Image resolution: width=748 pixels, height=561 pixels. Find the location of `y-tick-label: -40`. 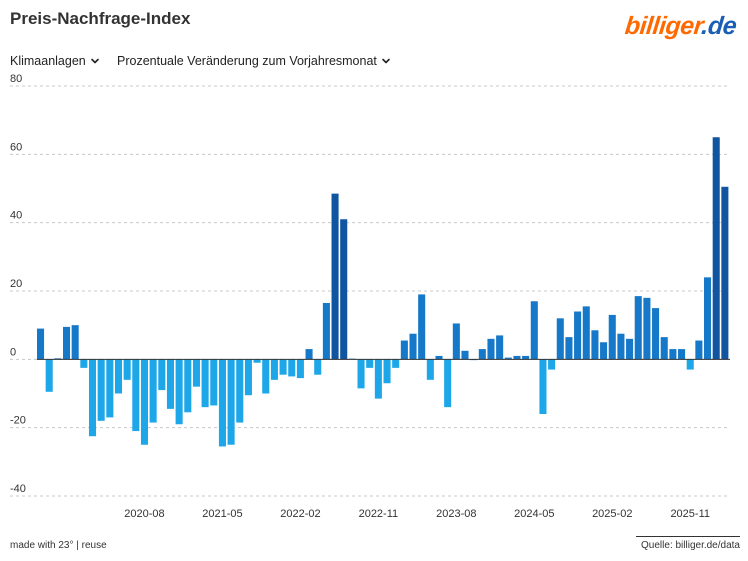

y-tick-label: -40 is located at coordinates (18, 489).